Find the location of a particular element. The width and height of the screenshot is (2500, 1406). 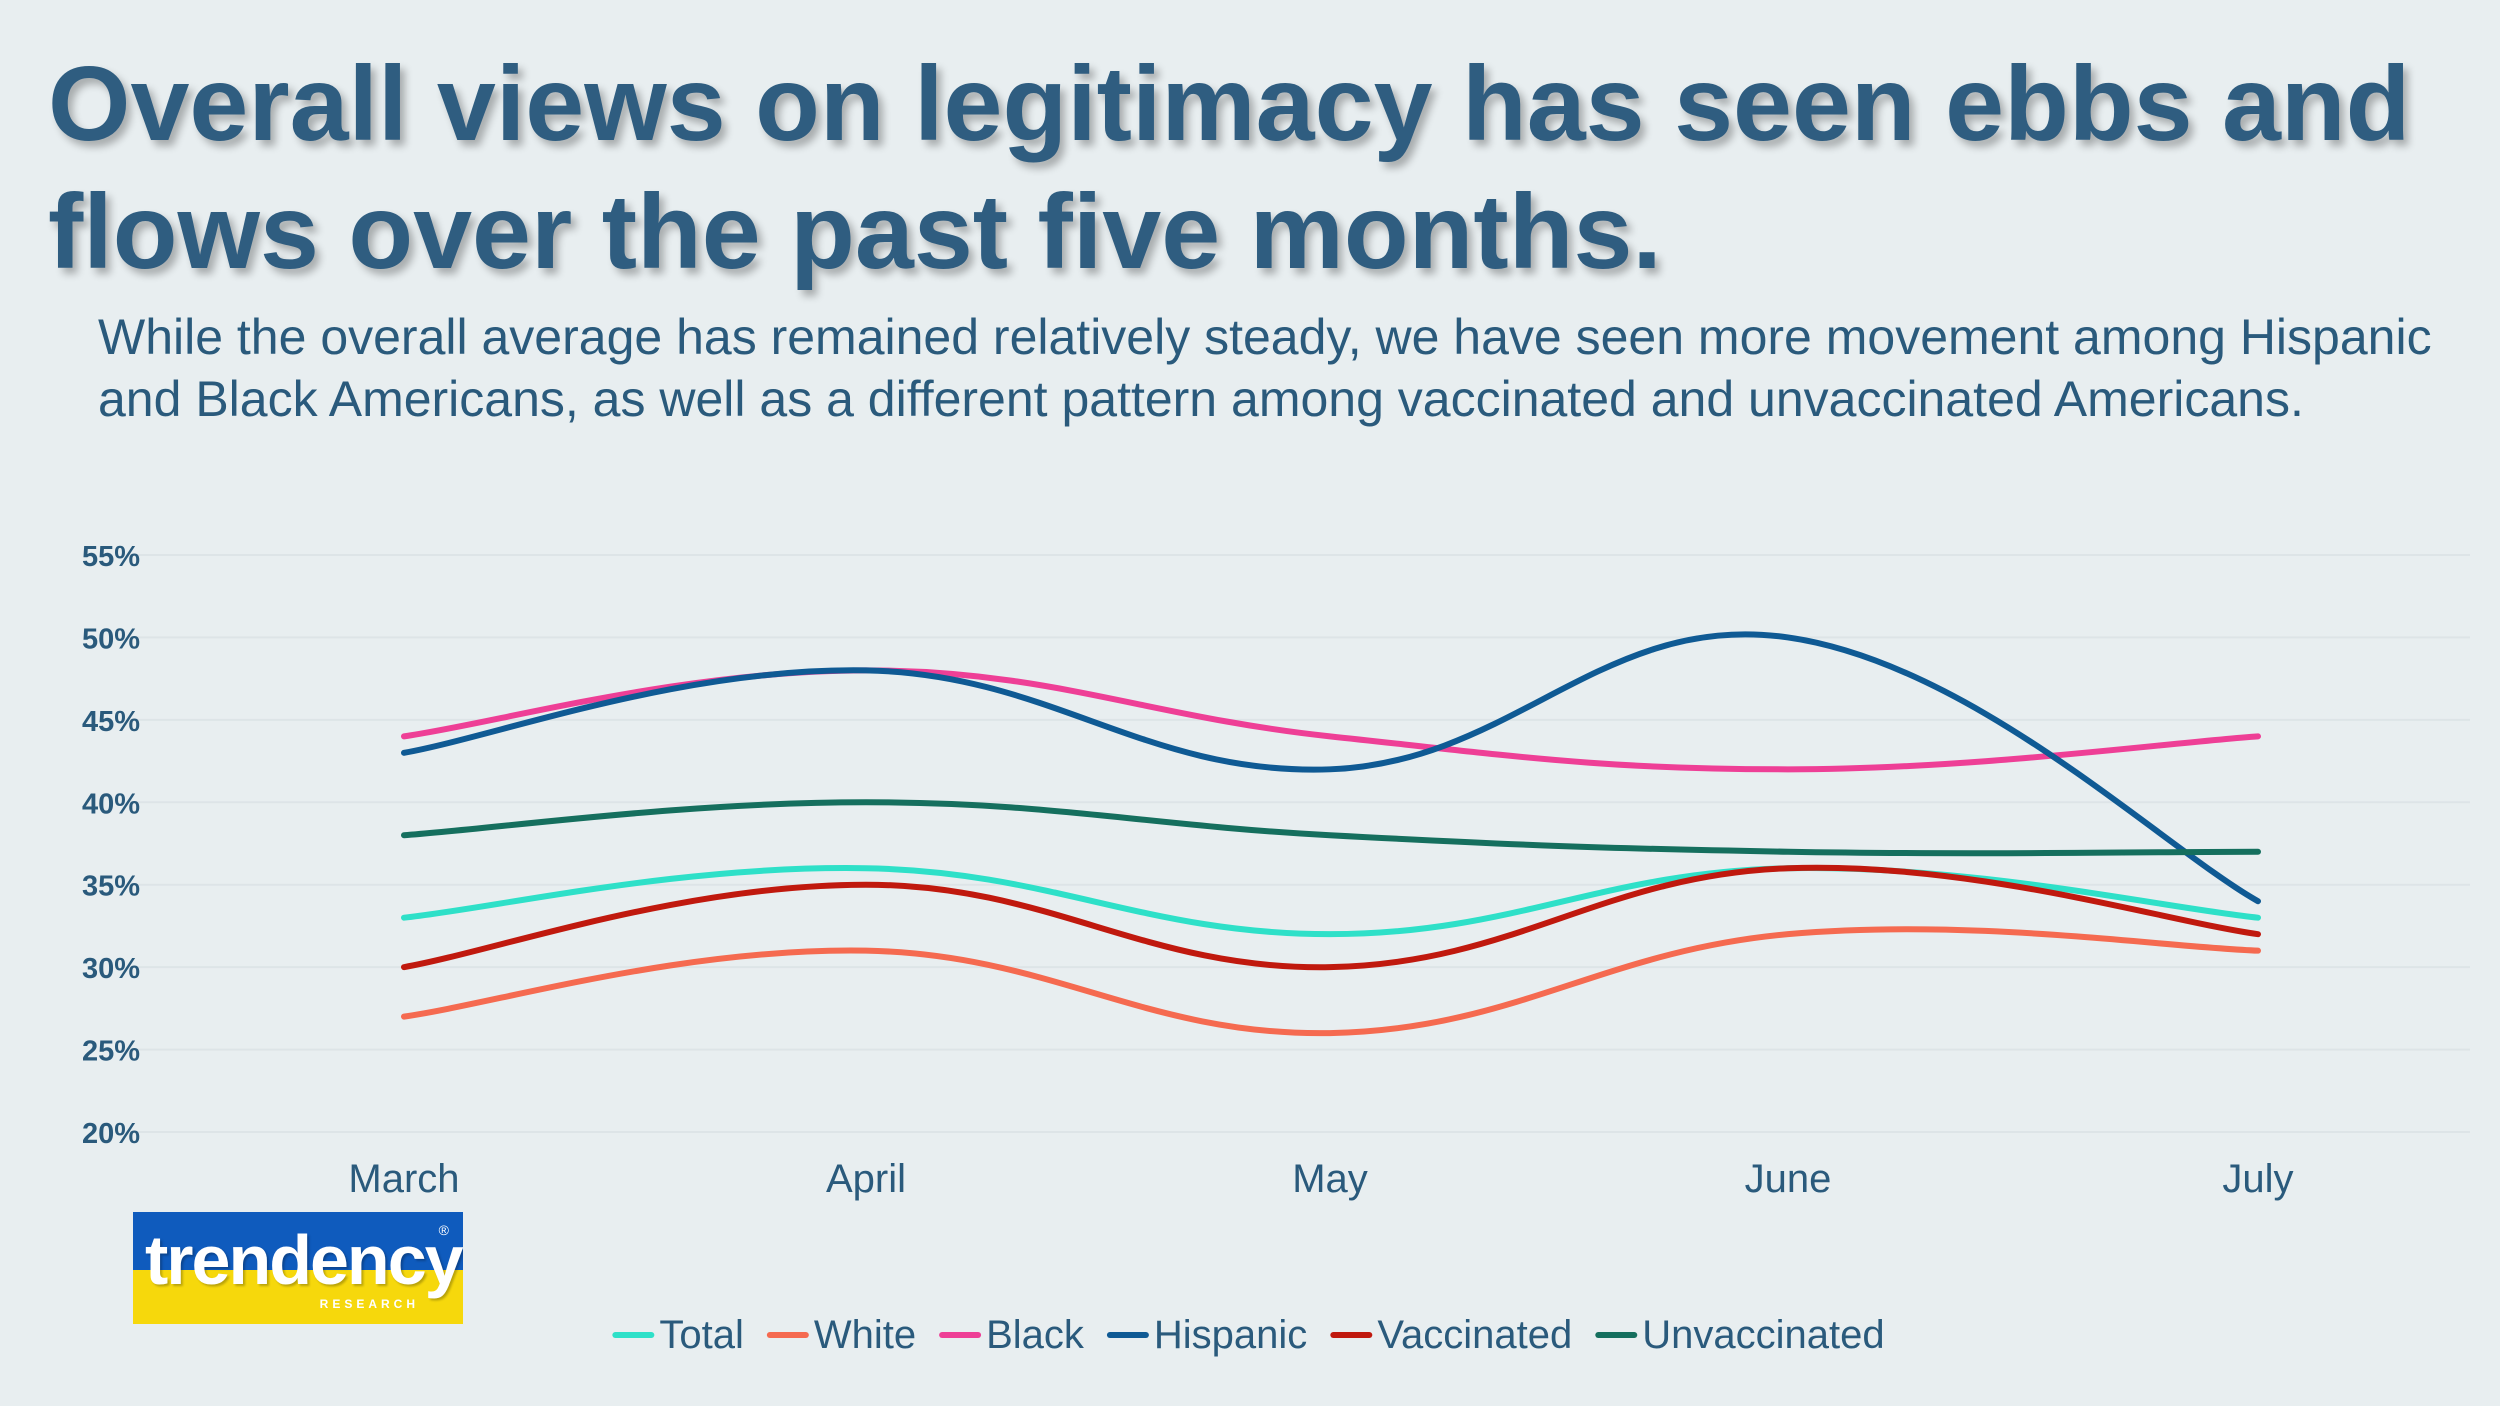

x-tick-label: March is located at coordinates (403, 1179).